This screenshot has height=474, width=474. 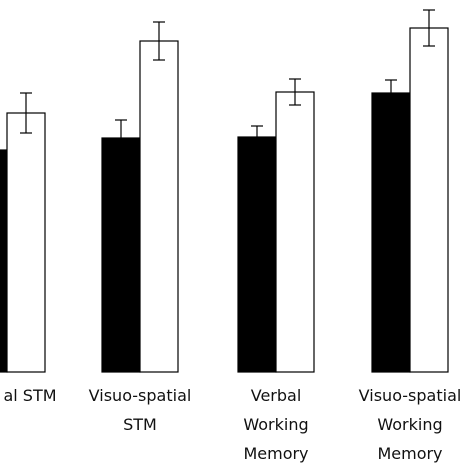 What do you see at coordinates (140, 424) in the screenshot?
I see `x-tick-label: STM` at bounding box center [140, 424].